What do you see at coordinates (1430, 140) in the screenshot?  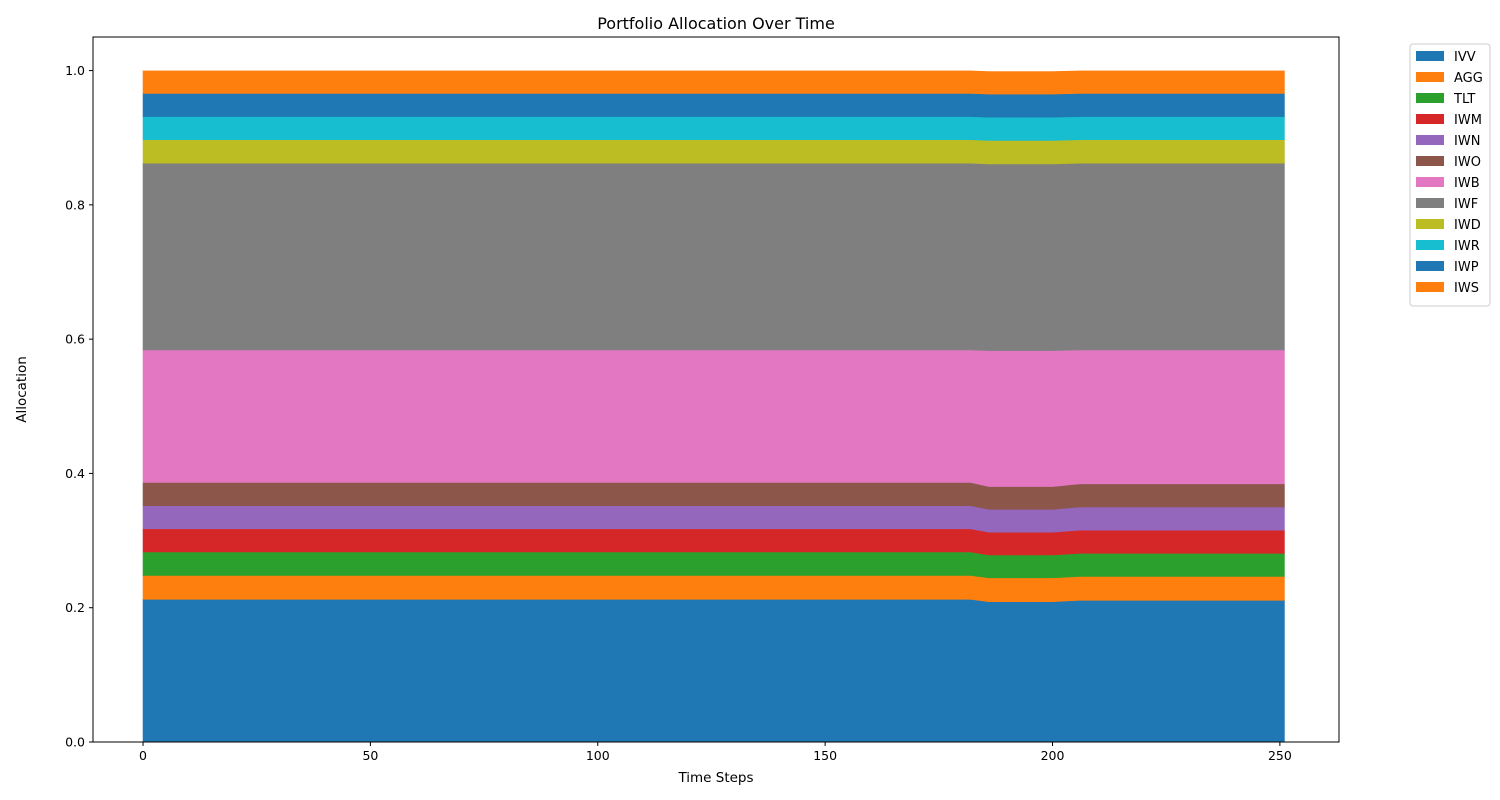 I see `legend-swatch-iwn` at bounding box center [1430, 140].